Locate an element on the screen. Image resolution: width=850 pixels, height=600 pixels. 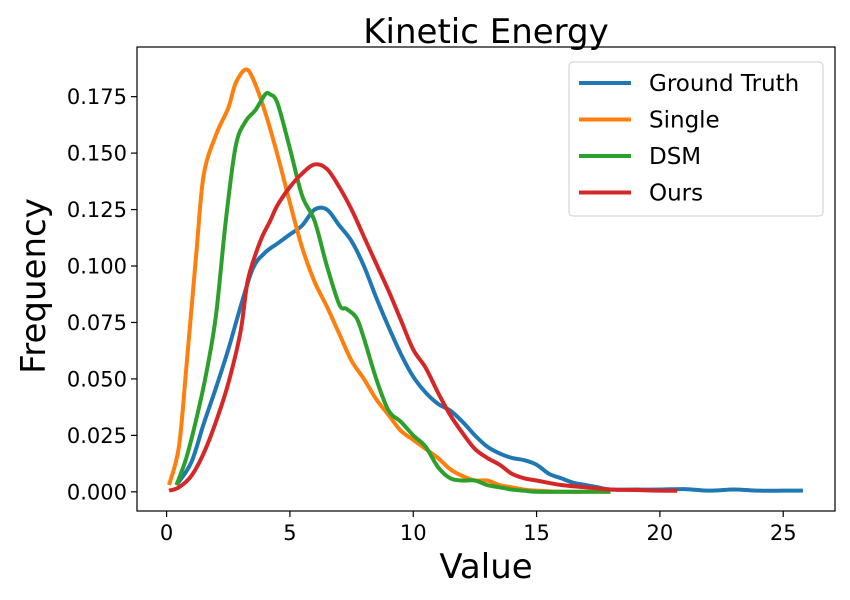
x-tick-label: 5 is located at coordinates (289, 533).